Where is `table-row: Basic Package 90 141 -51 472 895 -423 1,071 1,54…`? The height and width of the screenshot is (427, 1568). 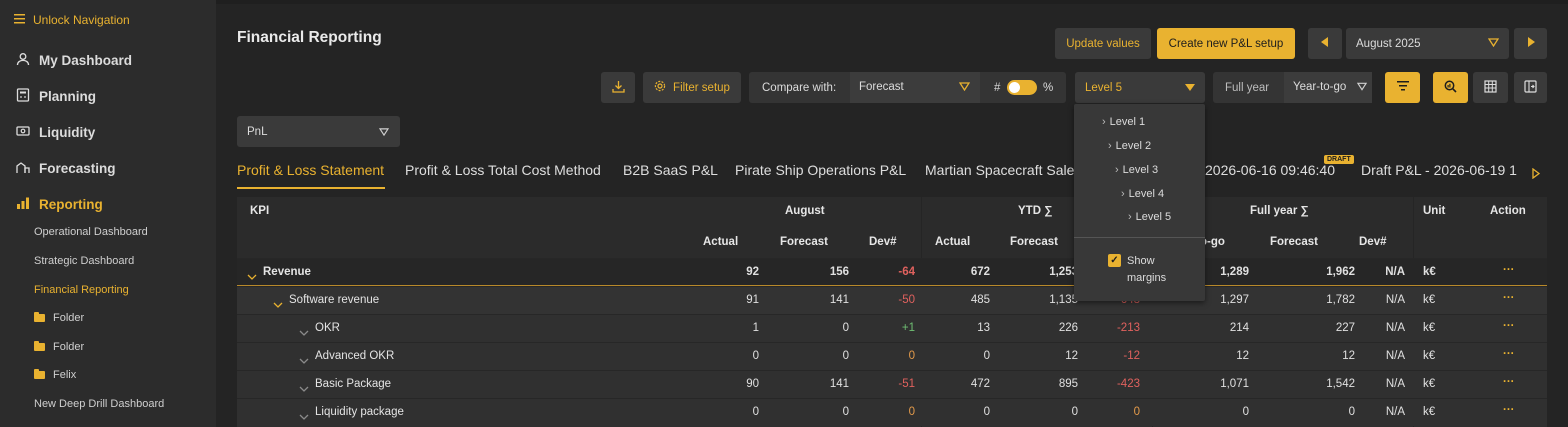
table-row: Basic Package 90 141 -51 472 895 -423 1,071 1,54… is located at coordinates (892, 384).